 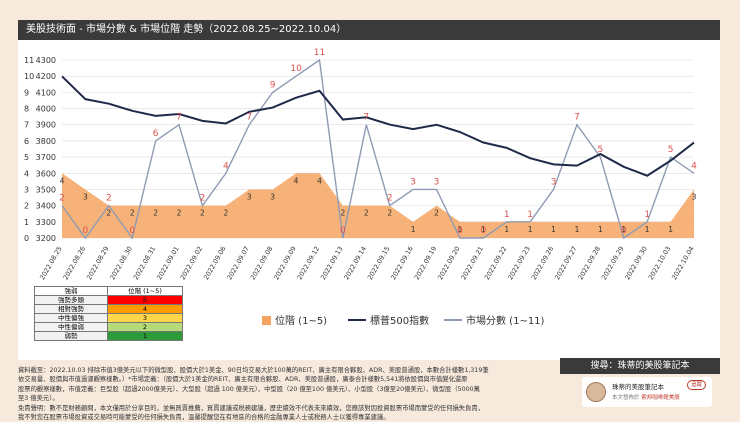 What do you see at coordinates (613, 263) in the screenshot?
I see `x-tick-label: 2022.09.29` at bounding box center [613, 263].